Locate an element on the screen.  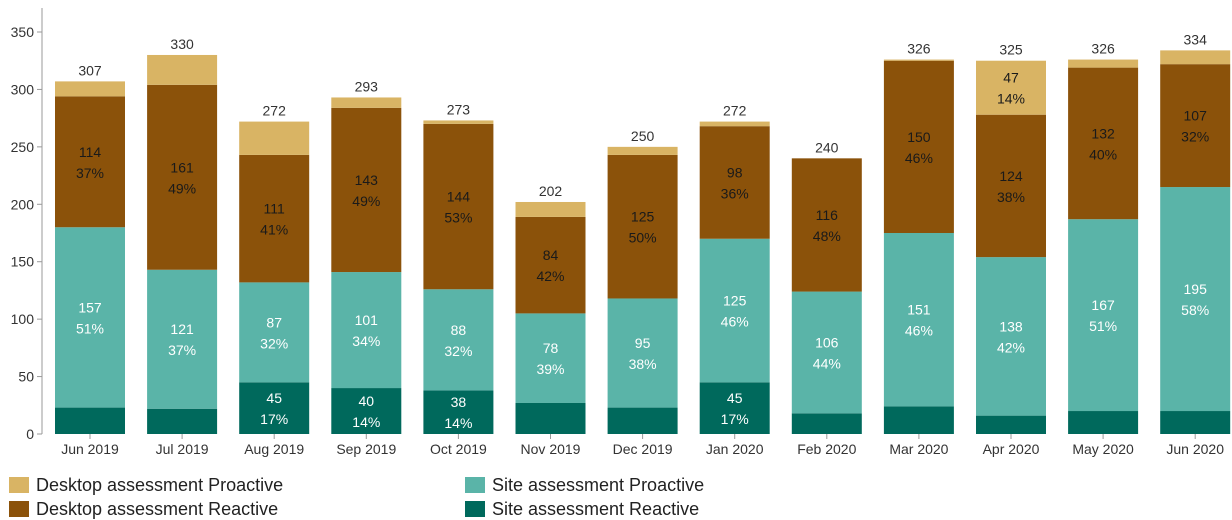
percent-label: 39% is located at coordinates (550, 369).